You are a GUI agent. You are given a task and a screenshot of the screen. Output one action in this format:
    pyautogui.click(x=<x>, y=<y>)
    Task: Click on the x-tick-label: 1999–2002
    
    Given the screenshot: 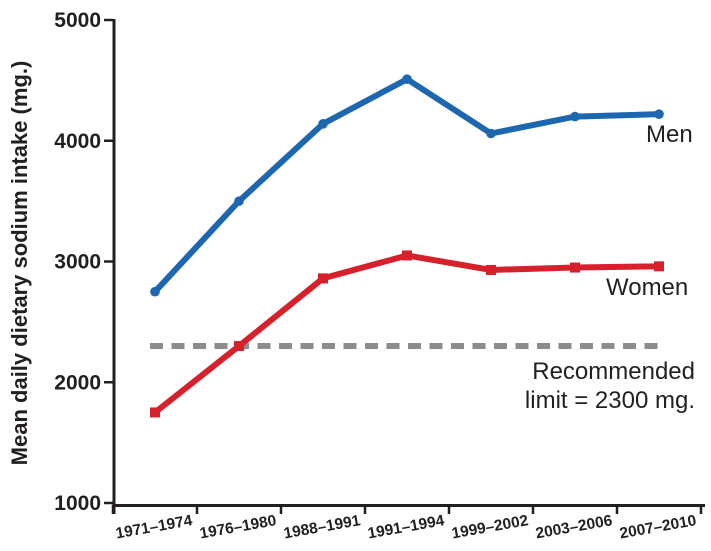 What is the action you would take?
    pyautogui.click(x=489, y=527)
    